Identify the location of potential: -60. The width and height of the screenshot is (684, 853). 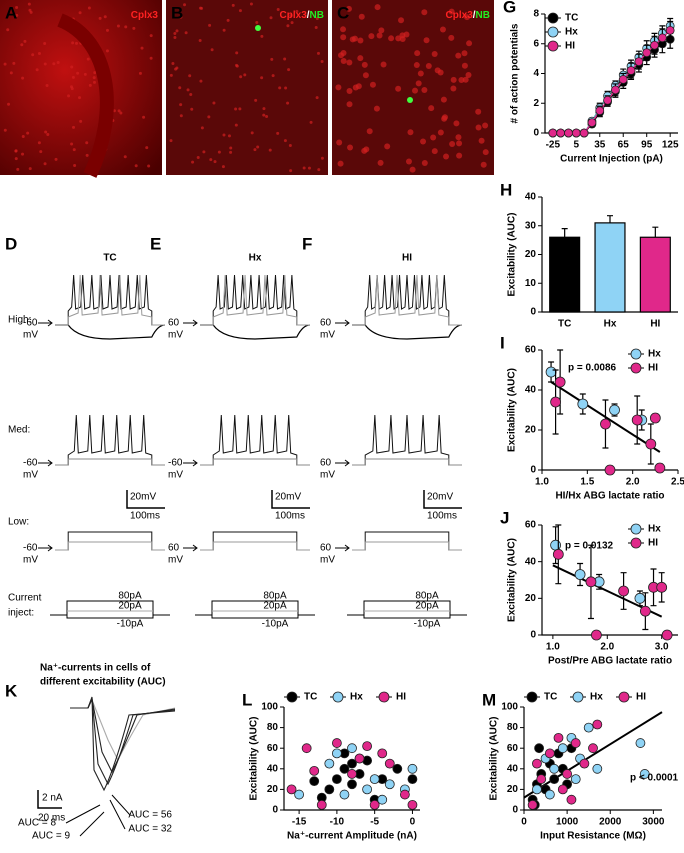
(30, 323).